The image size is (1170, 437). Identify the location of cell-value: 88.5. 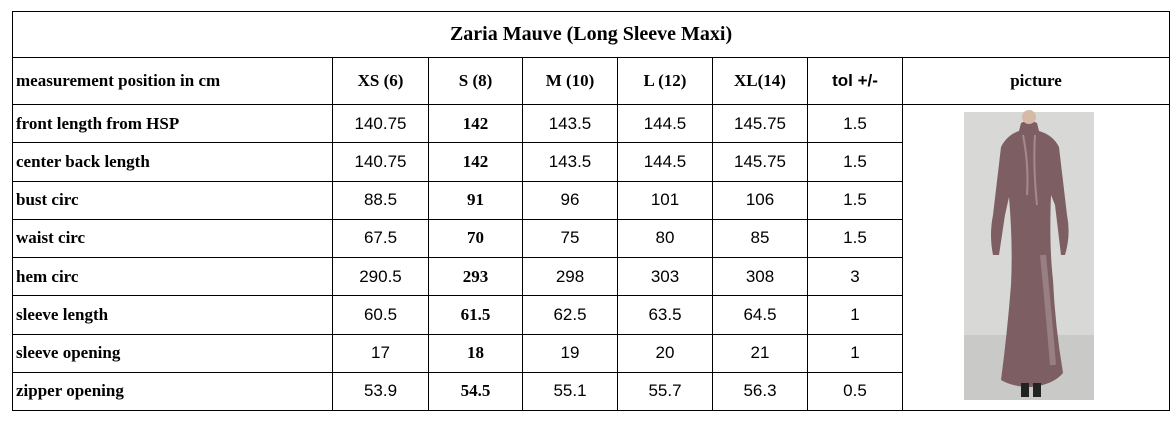
(380, 200).